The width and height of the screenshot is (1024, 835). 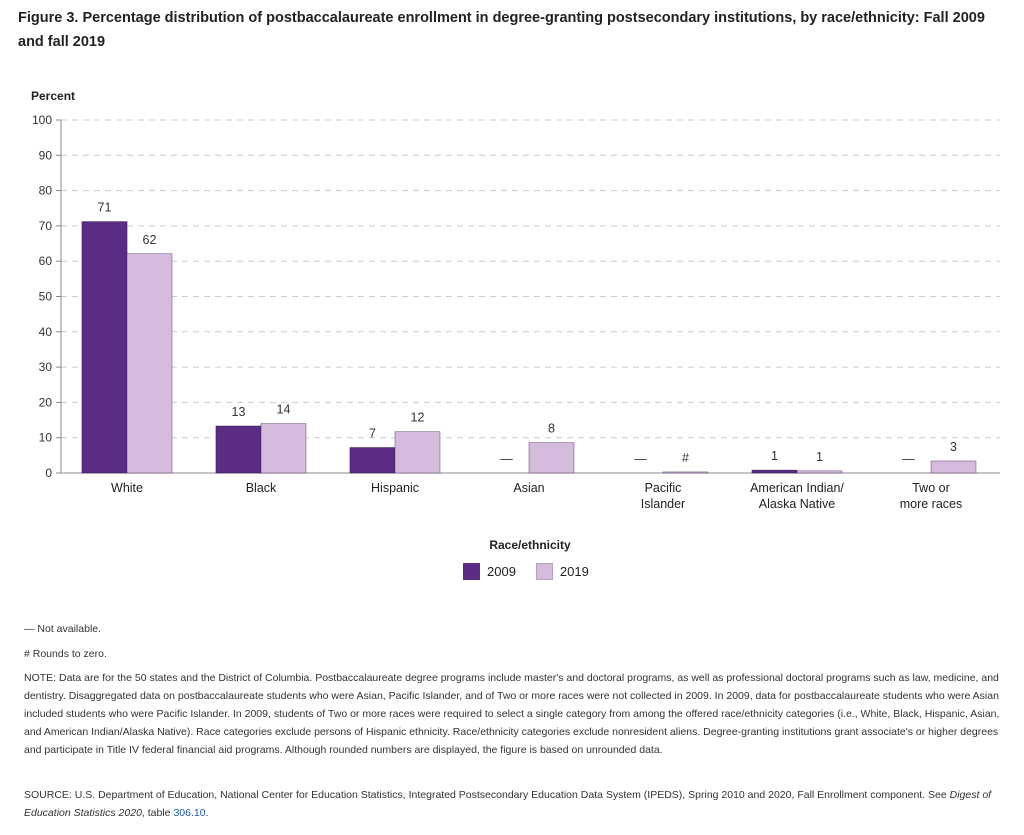 What do you see at coordinates (931, 504) in the screenshot?
I see `x-tick-label: more races` at bounding box center [931, 504].